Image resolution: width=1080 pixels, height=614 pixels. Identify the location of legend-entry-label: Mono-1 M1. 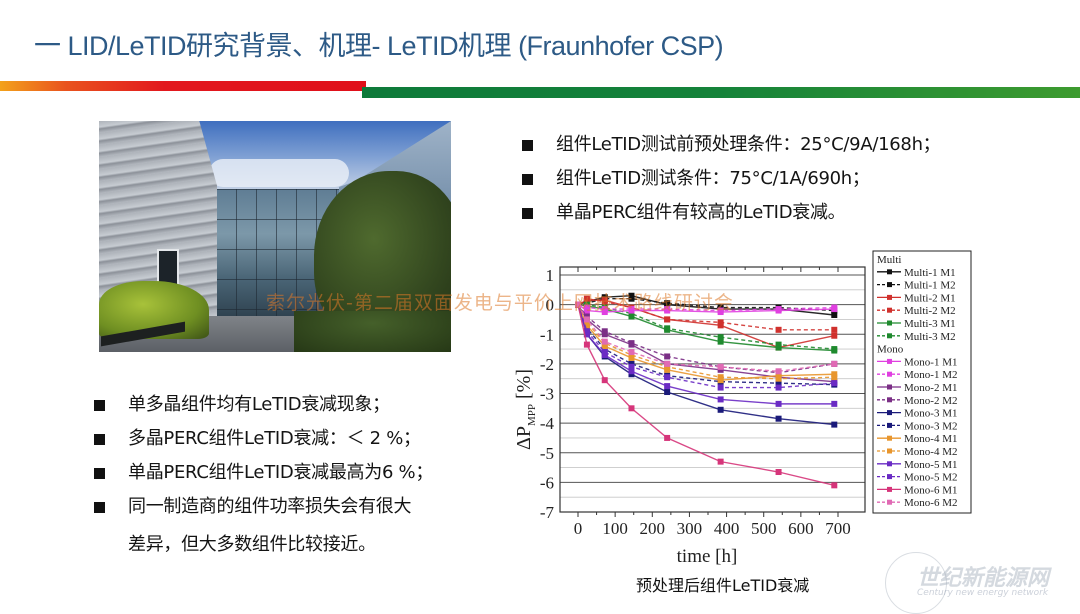
(930, 362).